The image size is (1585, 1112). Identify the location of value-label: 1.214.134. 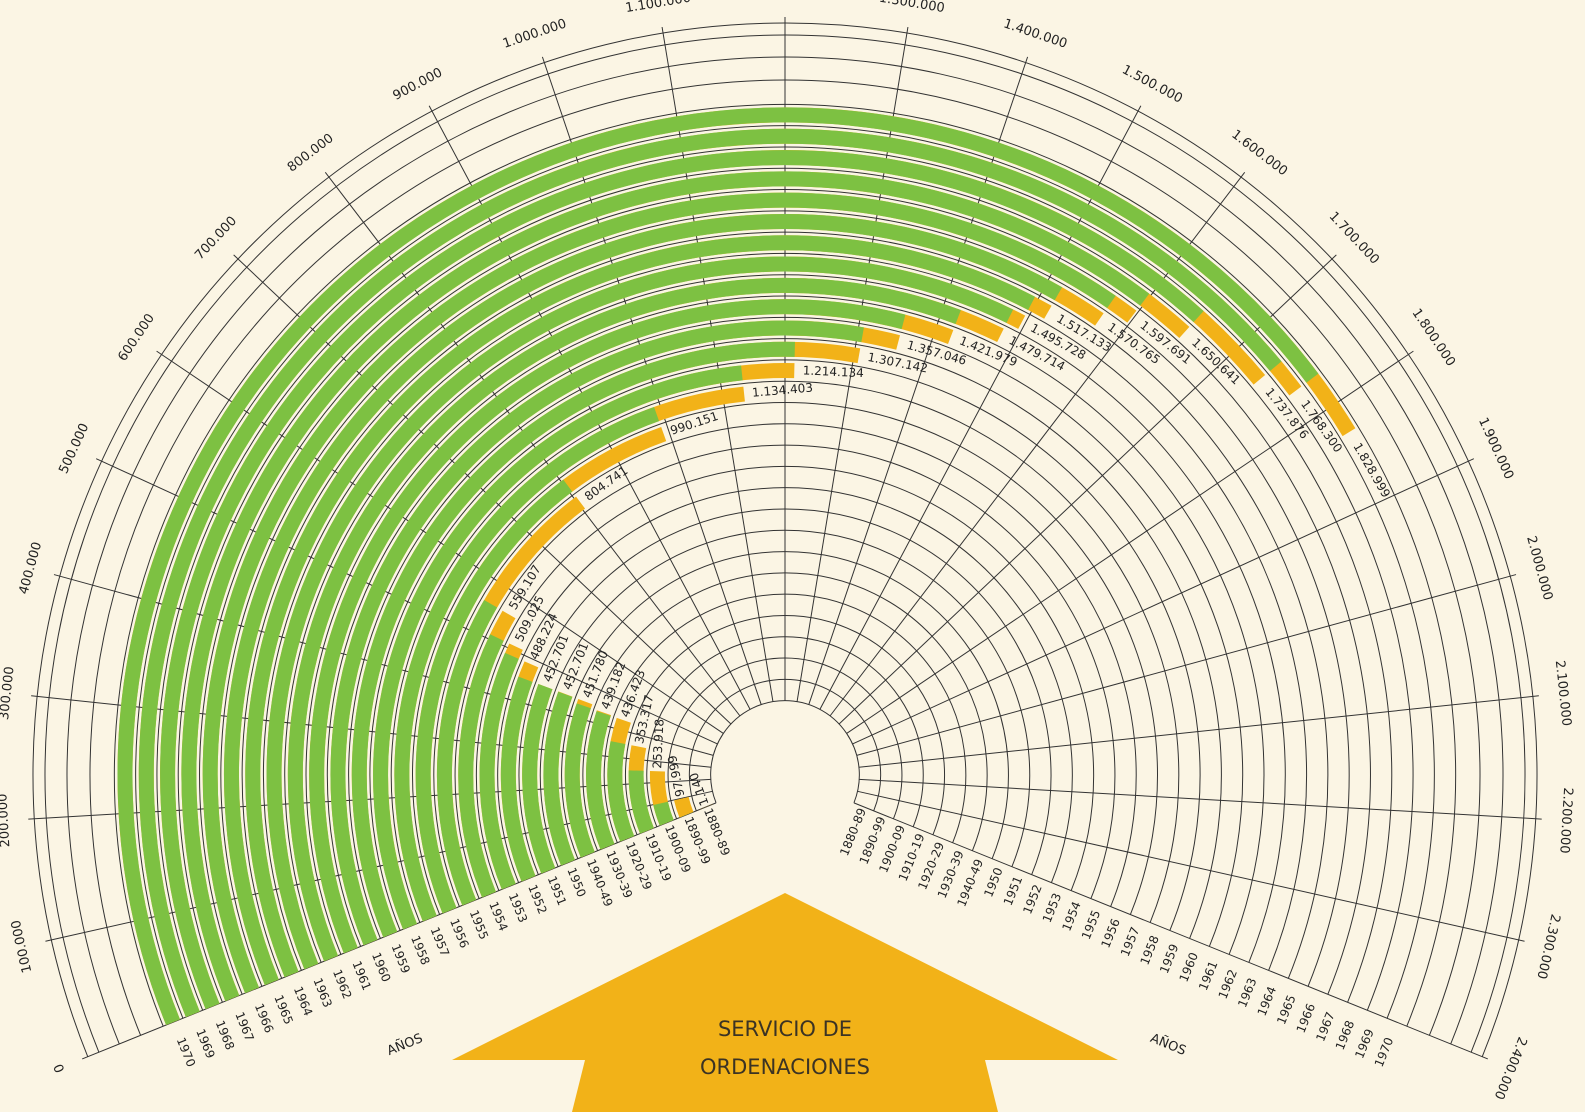
(833, 371).